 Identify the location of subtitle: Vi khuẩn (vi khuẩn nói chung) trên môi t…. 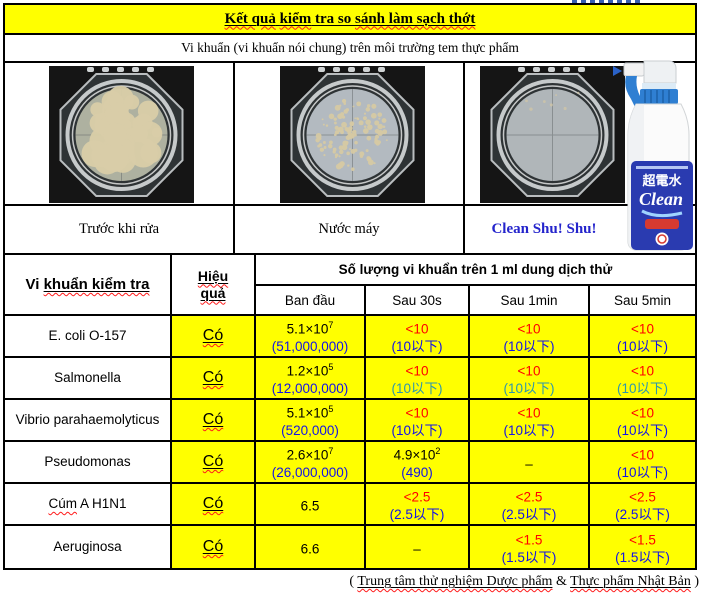
(350, 49).